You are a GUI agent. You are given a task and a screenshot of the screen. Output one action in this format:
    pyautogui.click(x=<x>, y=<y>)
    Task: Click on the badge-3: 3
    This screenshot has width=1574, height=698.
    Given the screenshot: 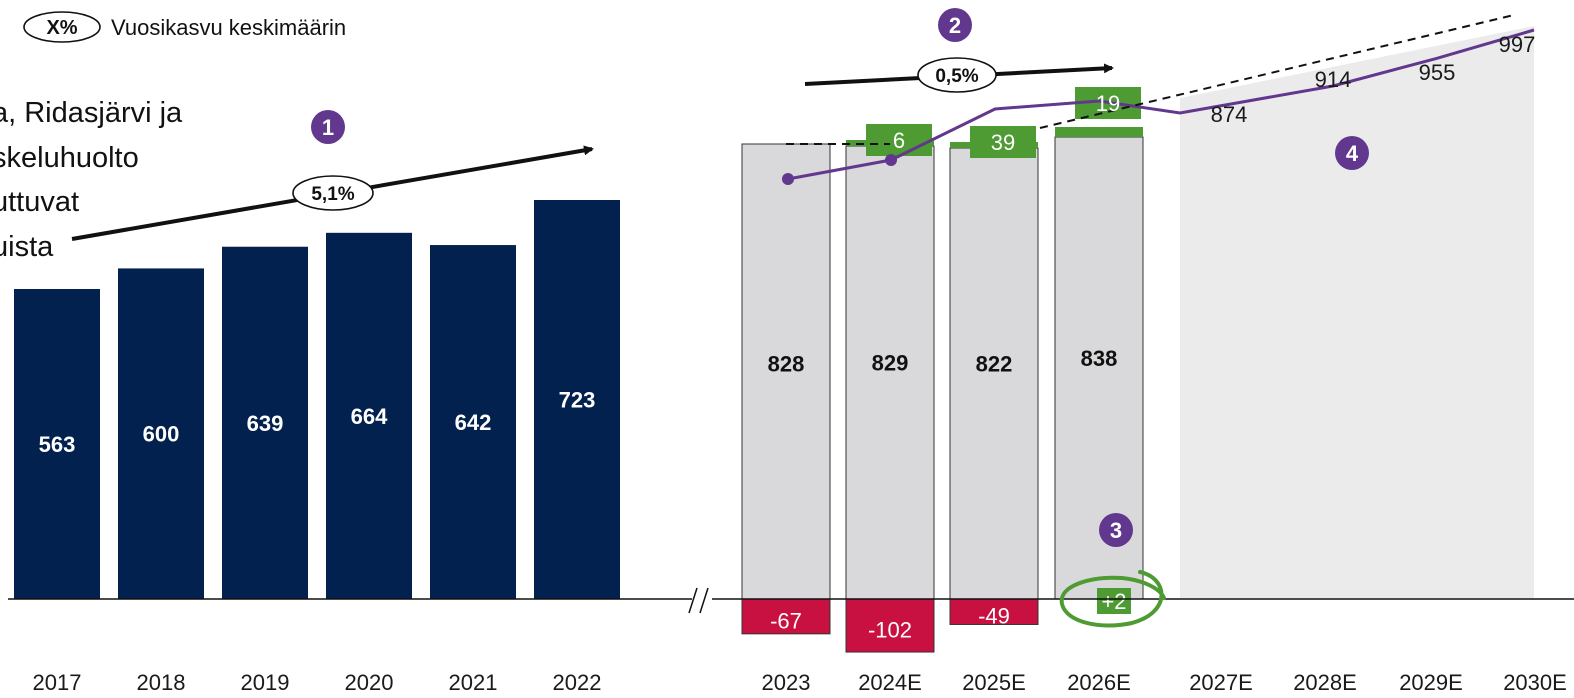 What is the action you would take?
    pyautogui.click(x=1116, y=530)
    